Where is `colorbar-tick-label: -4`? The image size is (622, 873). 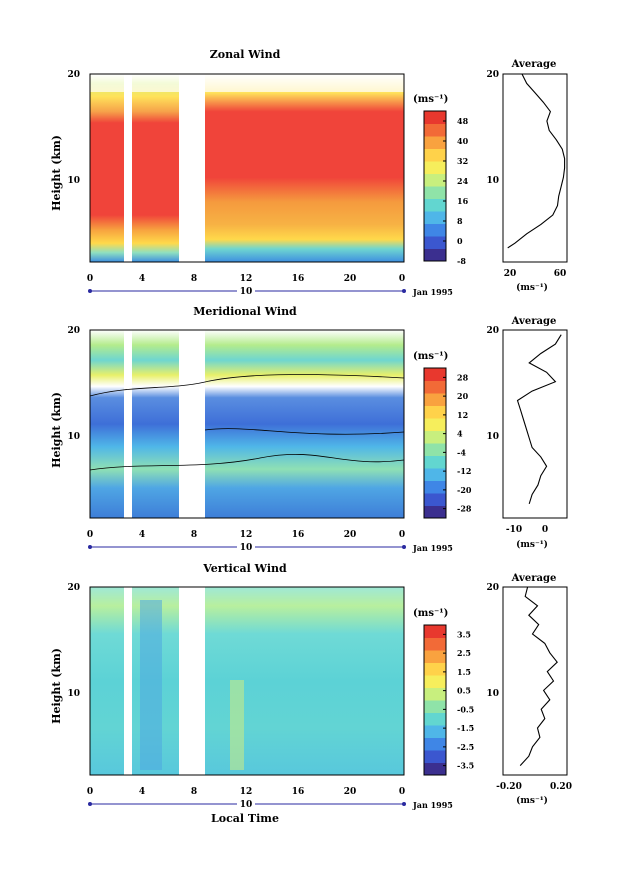 colorbar-tick-label: -4 is located at coordinates (461, 452).